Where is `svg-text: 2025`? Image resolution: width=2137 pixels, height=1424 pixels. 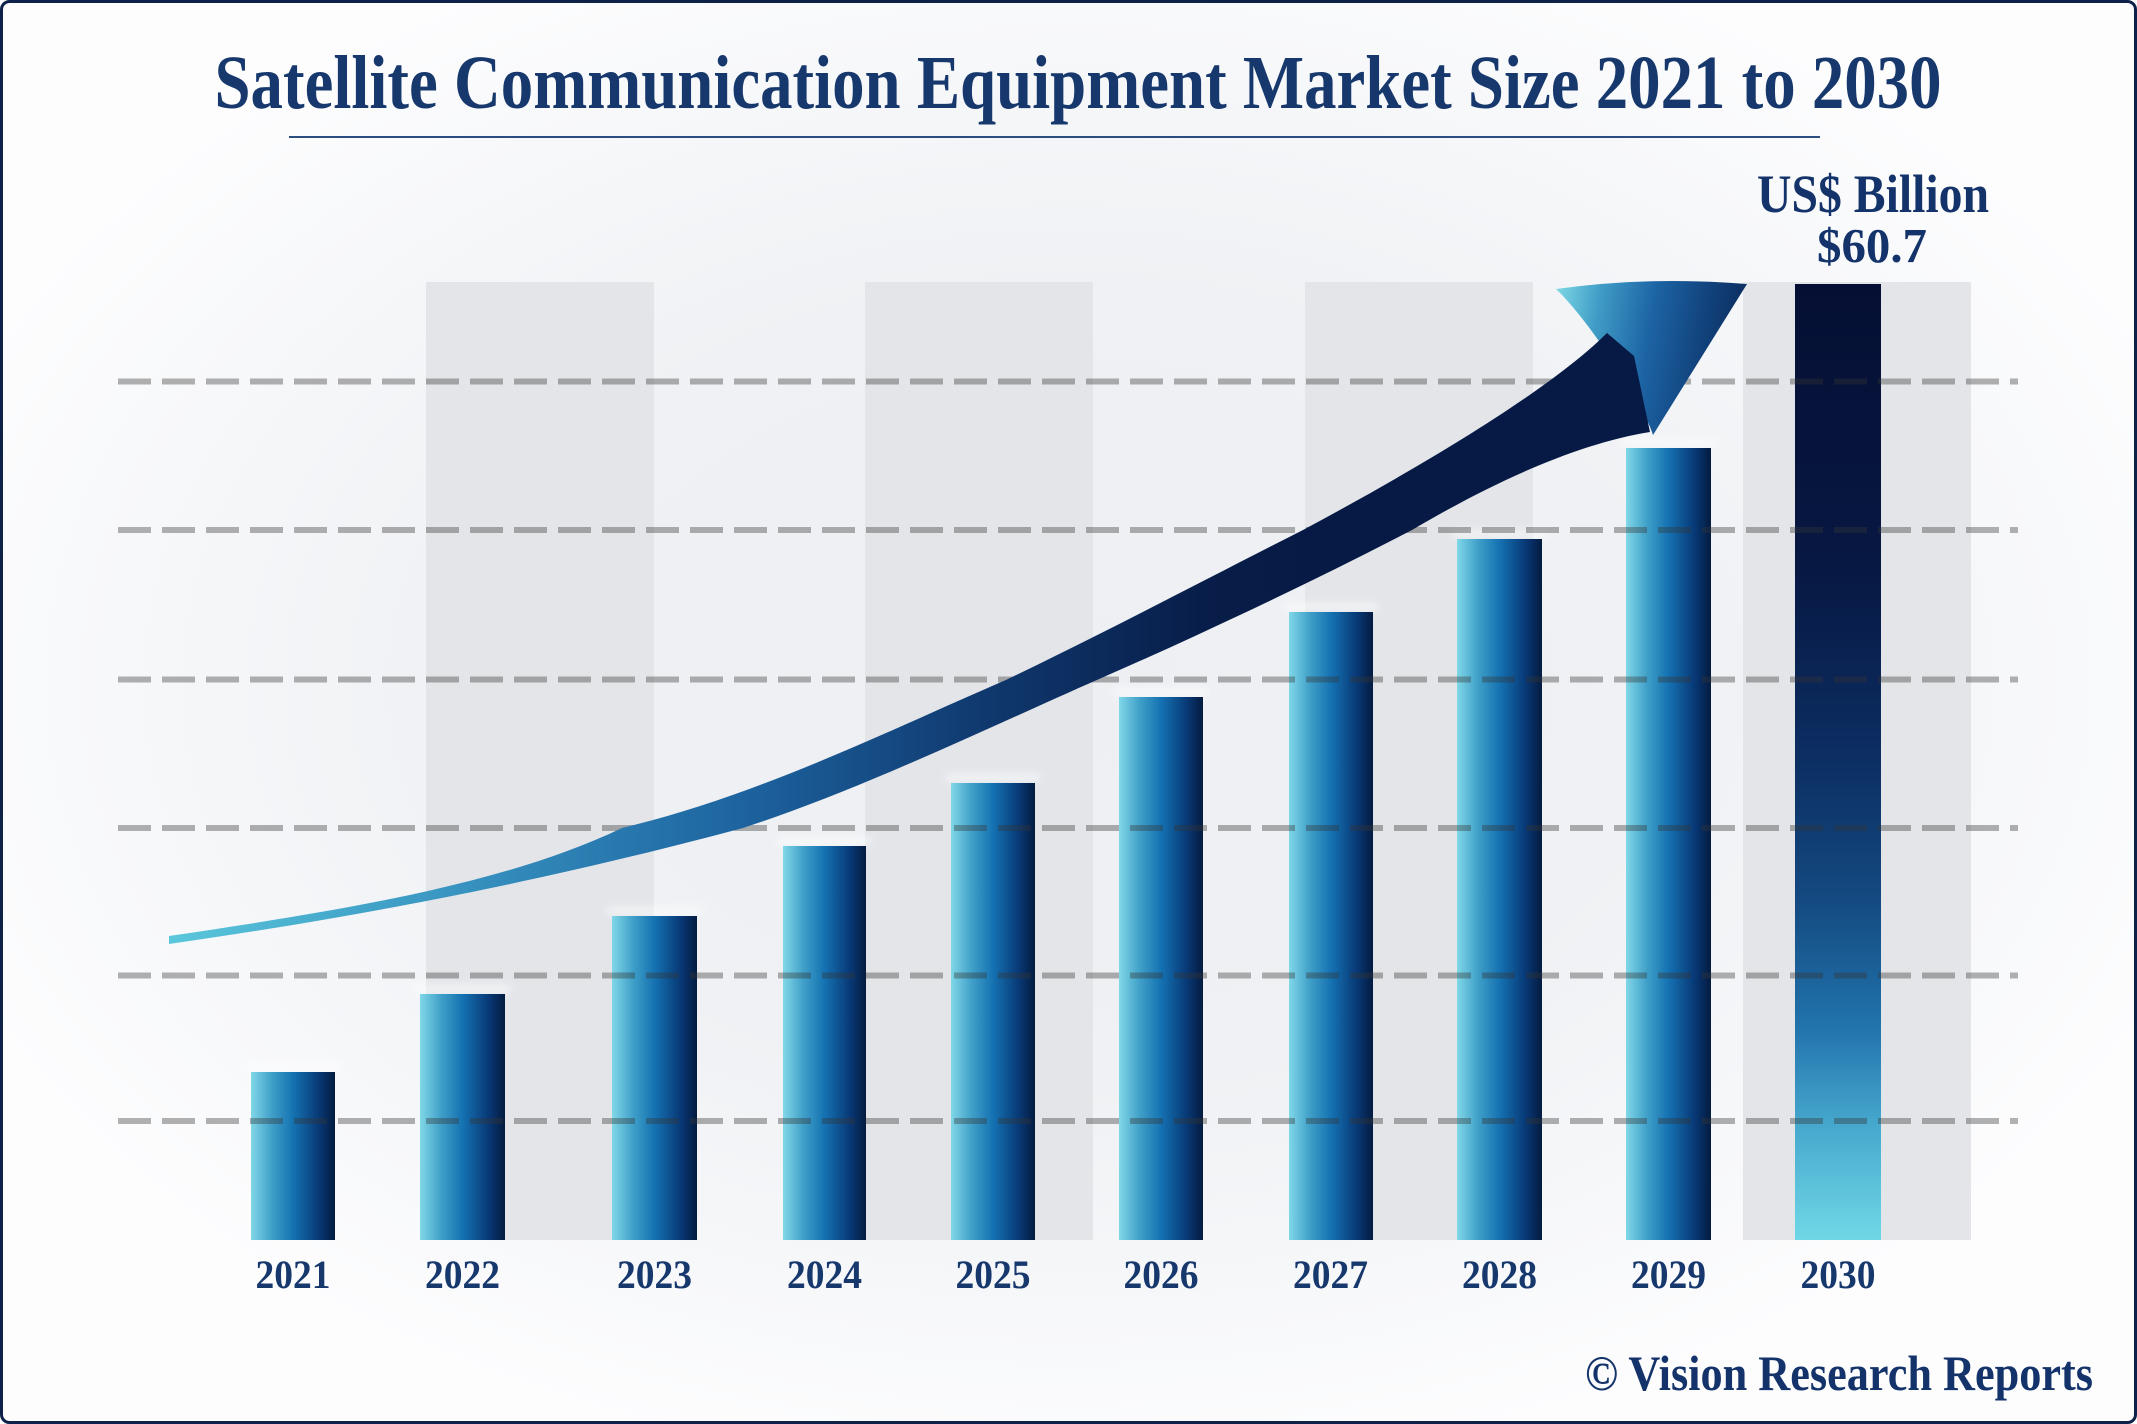 svg-text: 2025 is located at coordinates (993, 1274).